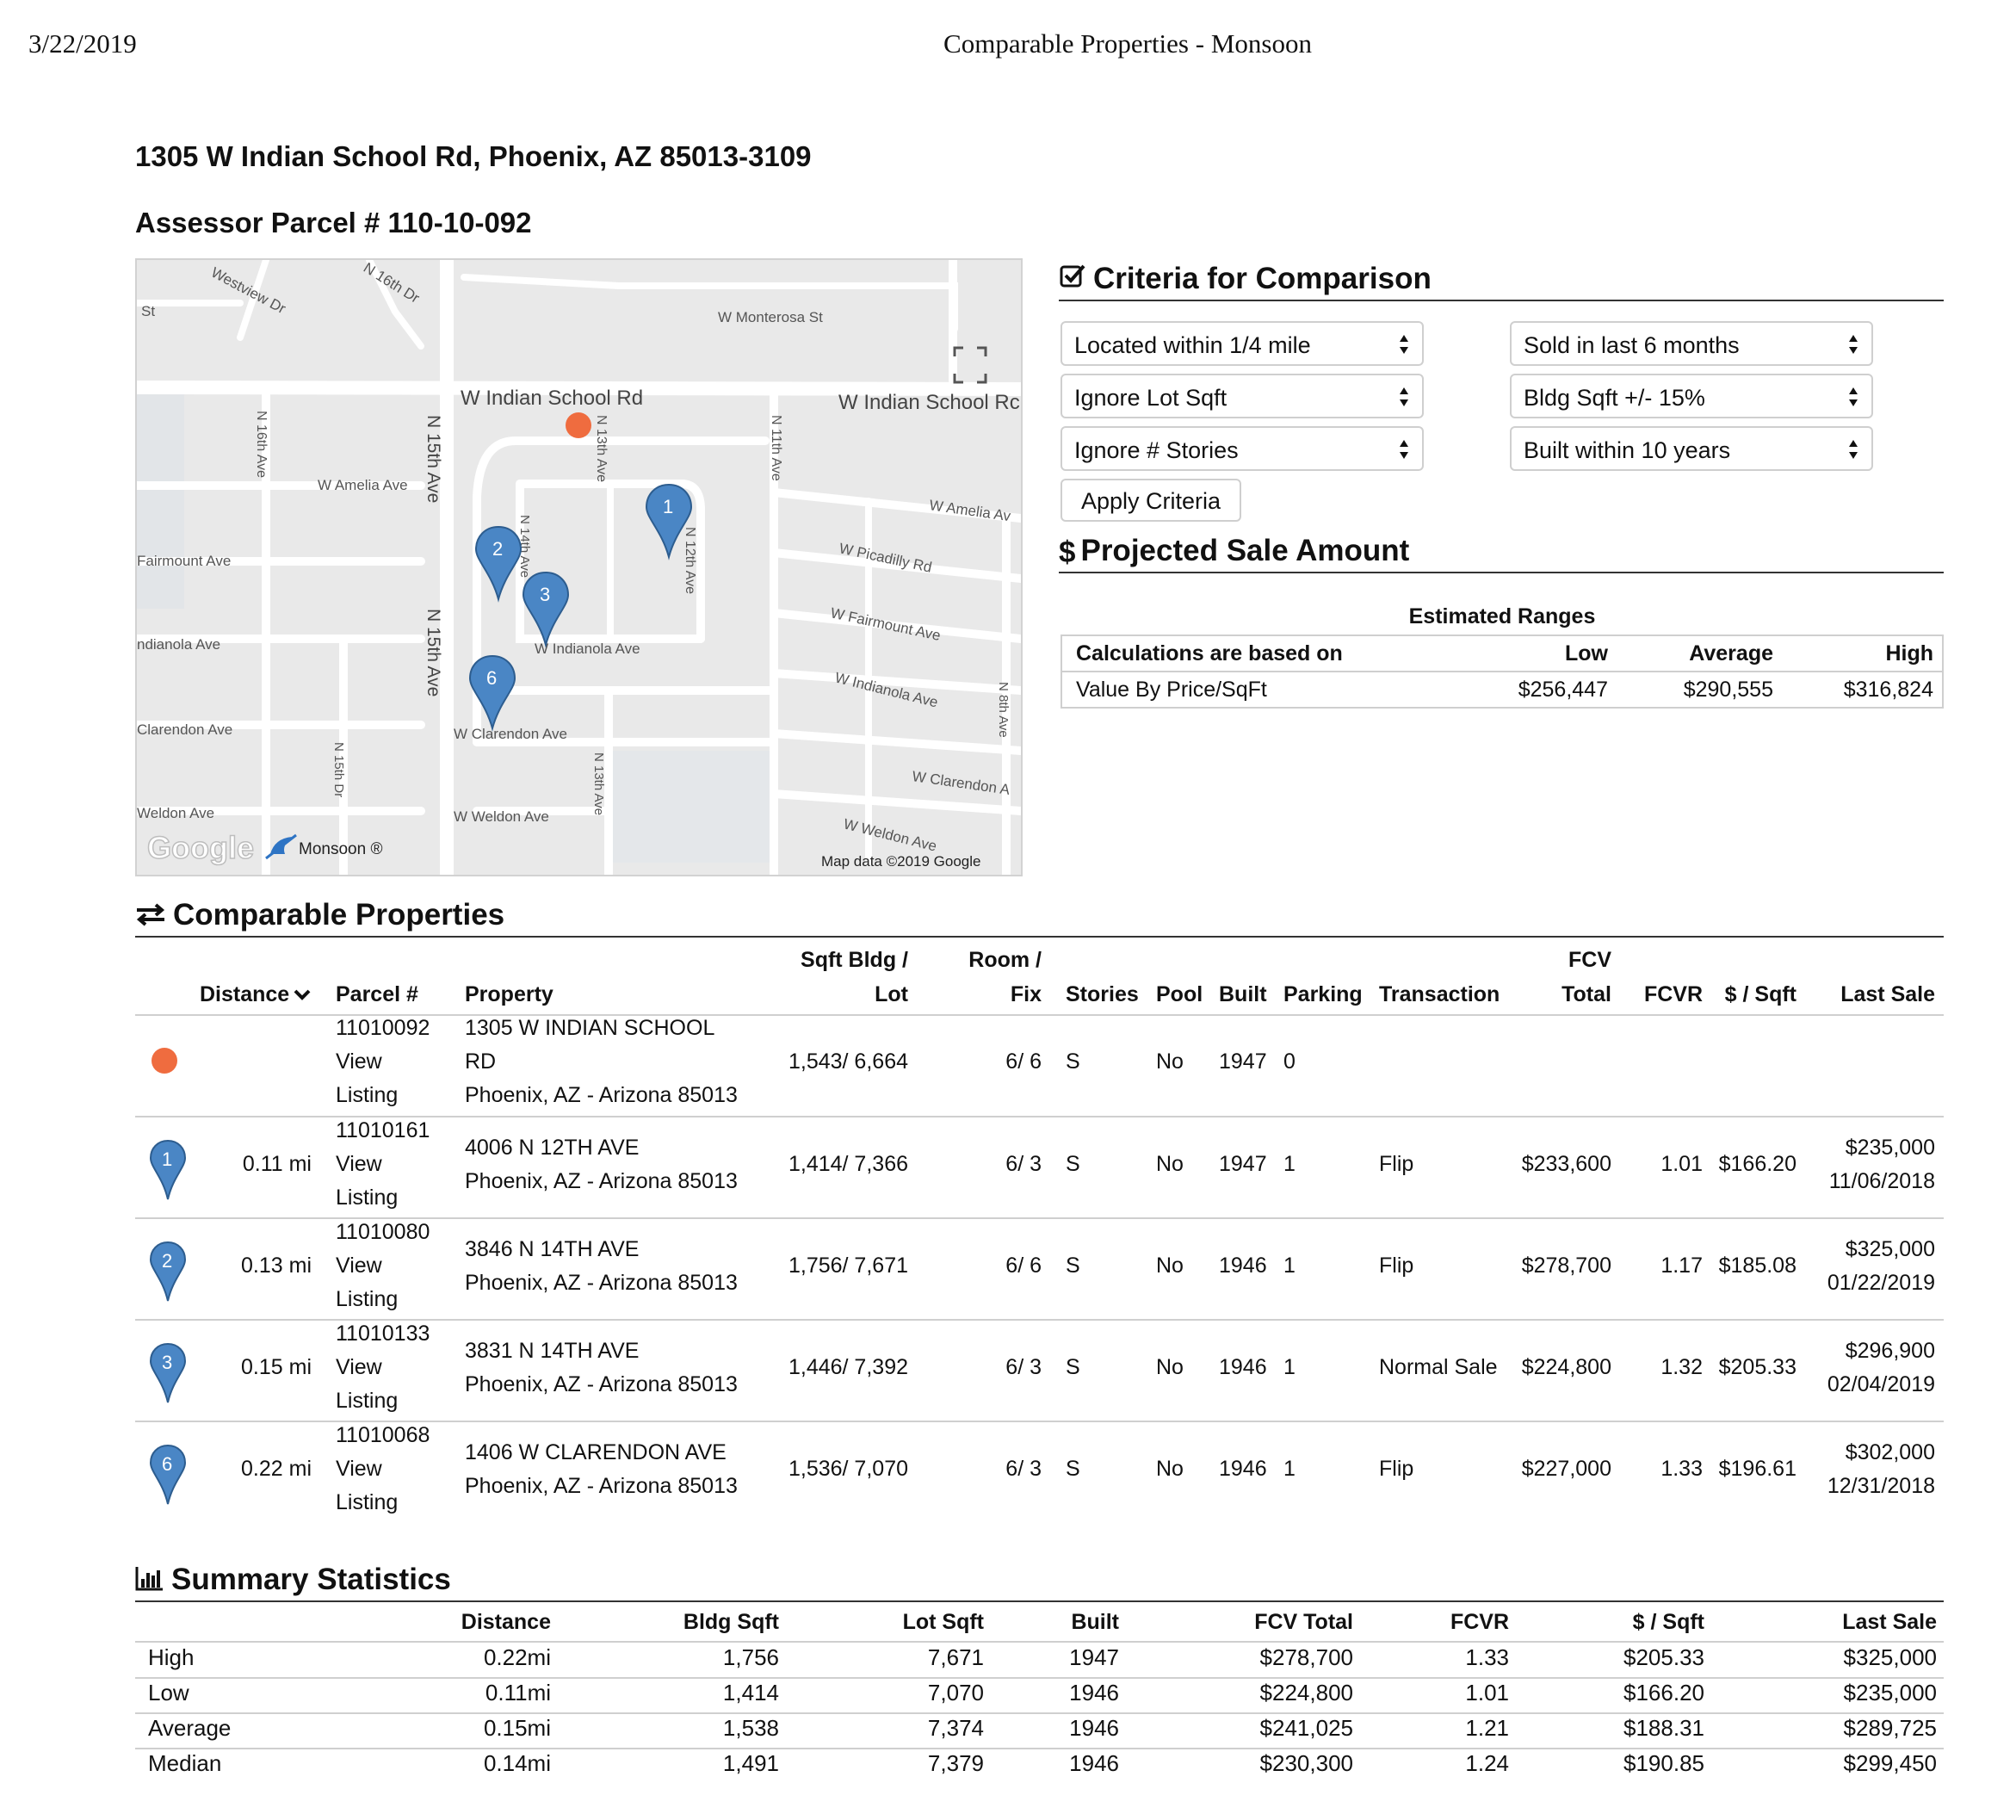  What do you see at coordinates (185, 1763) in the screenshot?
I see `summary-row-label: Median` at bounding box center [185, 1763].